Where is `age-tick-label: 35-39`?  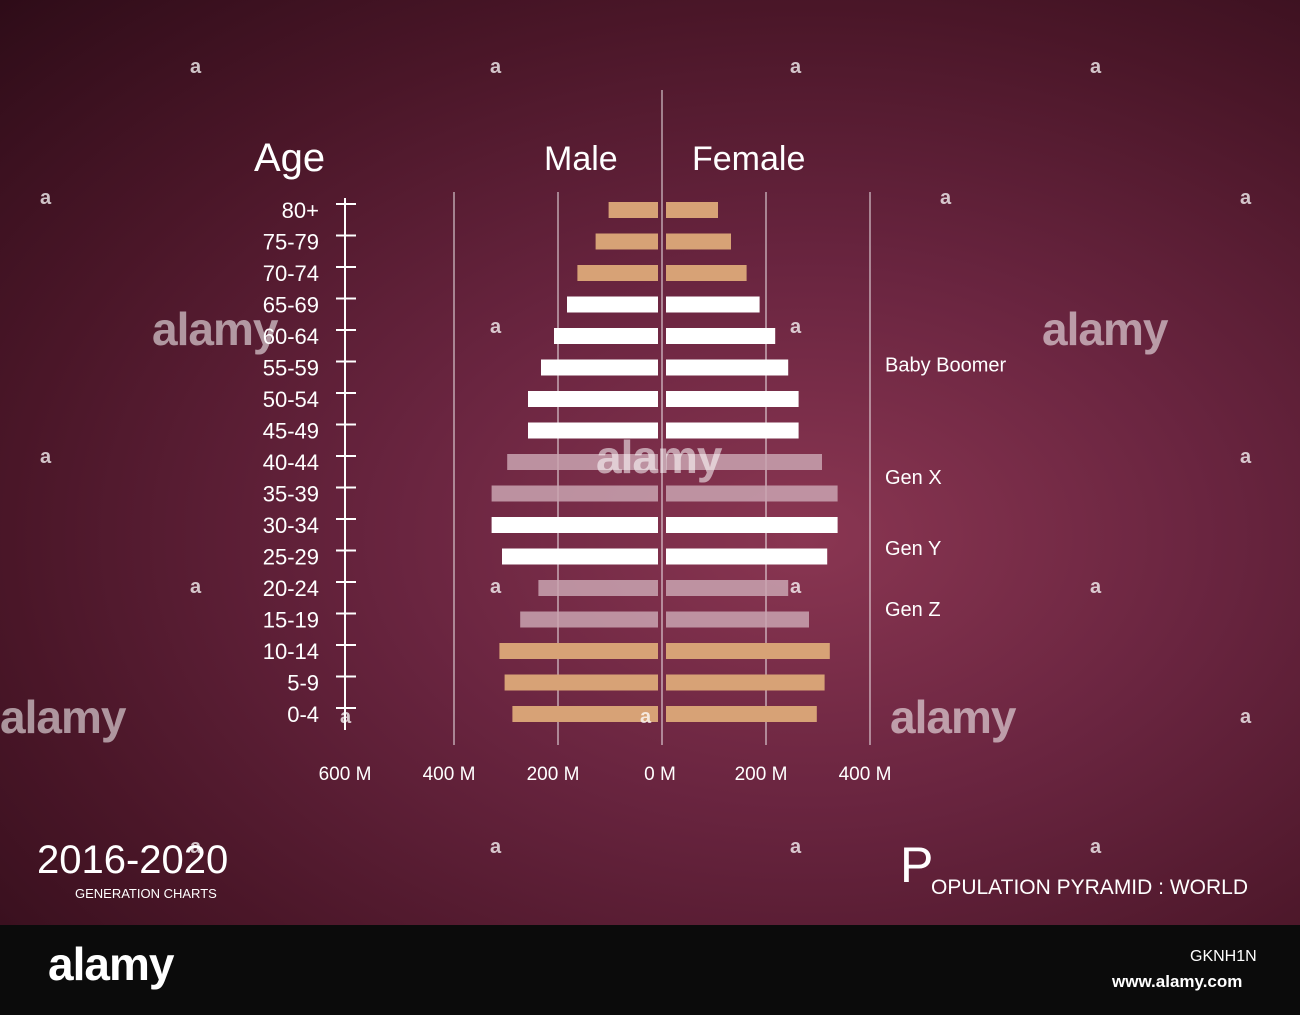
age-tick-label: 35-39 is located at coordinates (291, 494).